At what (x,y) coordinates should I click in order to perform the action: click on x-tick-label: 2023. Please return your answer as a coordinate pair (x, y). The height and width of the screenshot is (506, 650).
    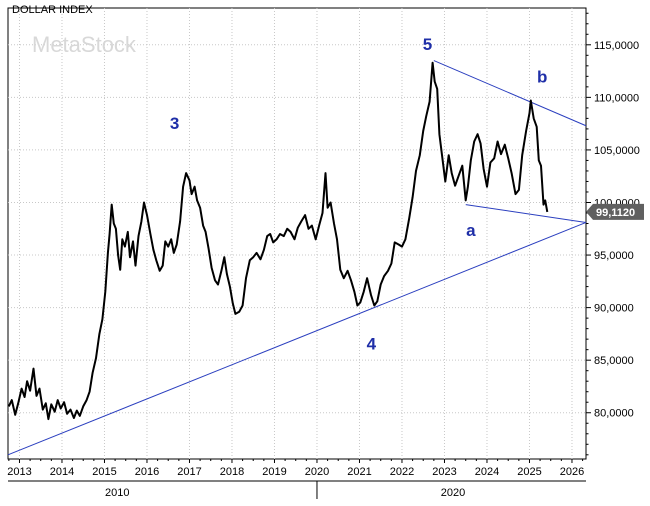
    Looking at the image, I should click on (444, 472).